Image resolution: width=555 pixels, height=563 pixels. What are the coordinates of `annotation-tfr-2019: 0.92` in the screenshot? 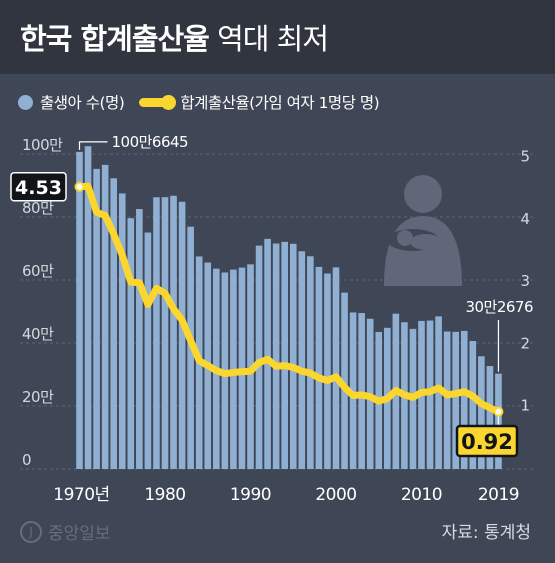 It's located at (487, 442).